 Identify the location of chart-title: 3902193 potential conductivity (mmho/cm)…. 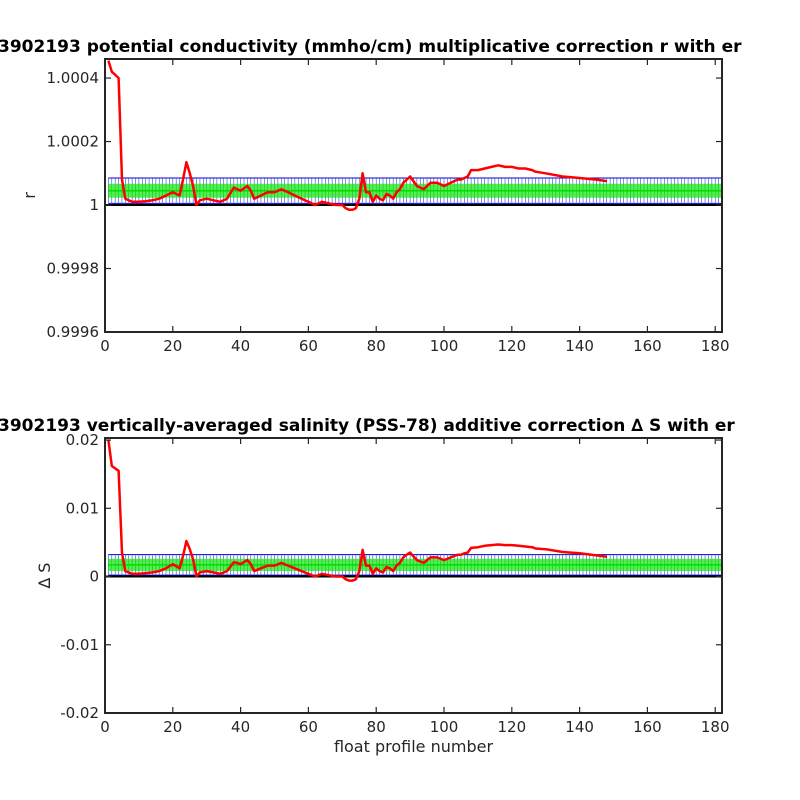
(371, 47).